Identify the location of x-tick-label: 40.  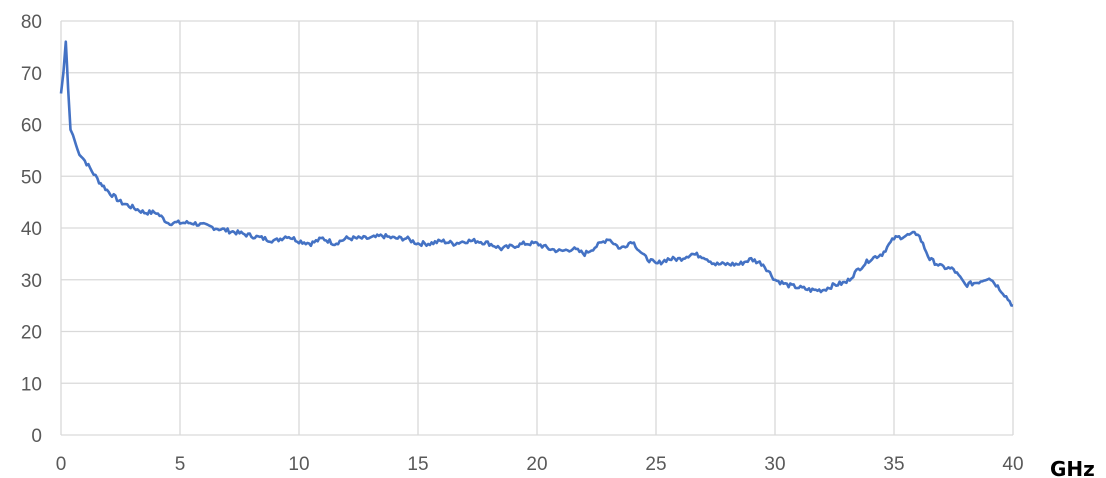
(1012, 464).